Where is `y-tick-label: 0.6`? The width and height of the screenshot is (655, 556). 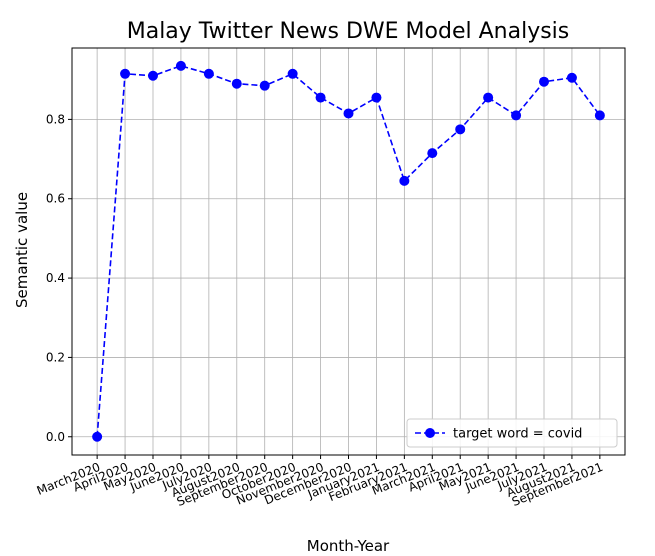 y-tick-label: 0.6 is located at coordinates (55, 199).